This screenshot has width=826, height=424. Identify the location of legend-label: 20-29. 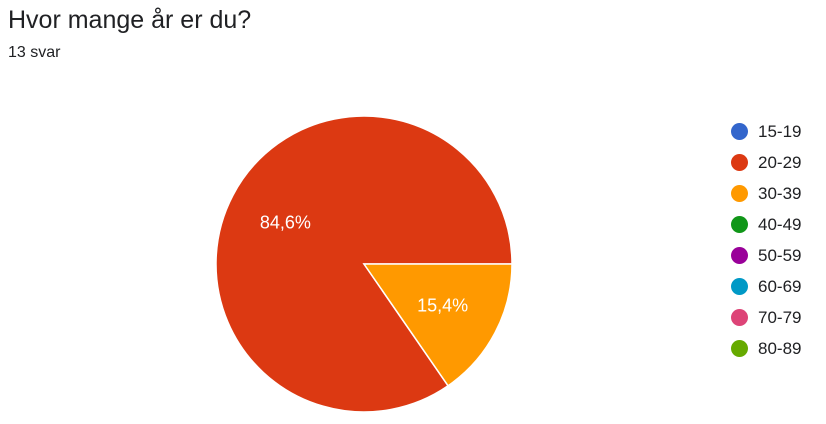
(780, 162).